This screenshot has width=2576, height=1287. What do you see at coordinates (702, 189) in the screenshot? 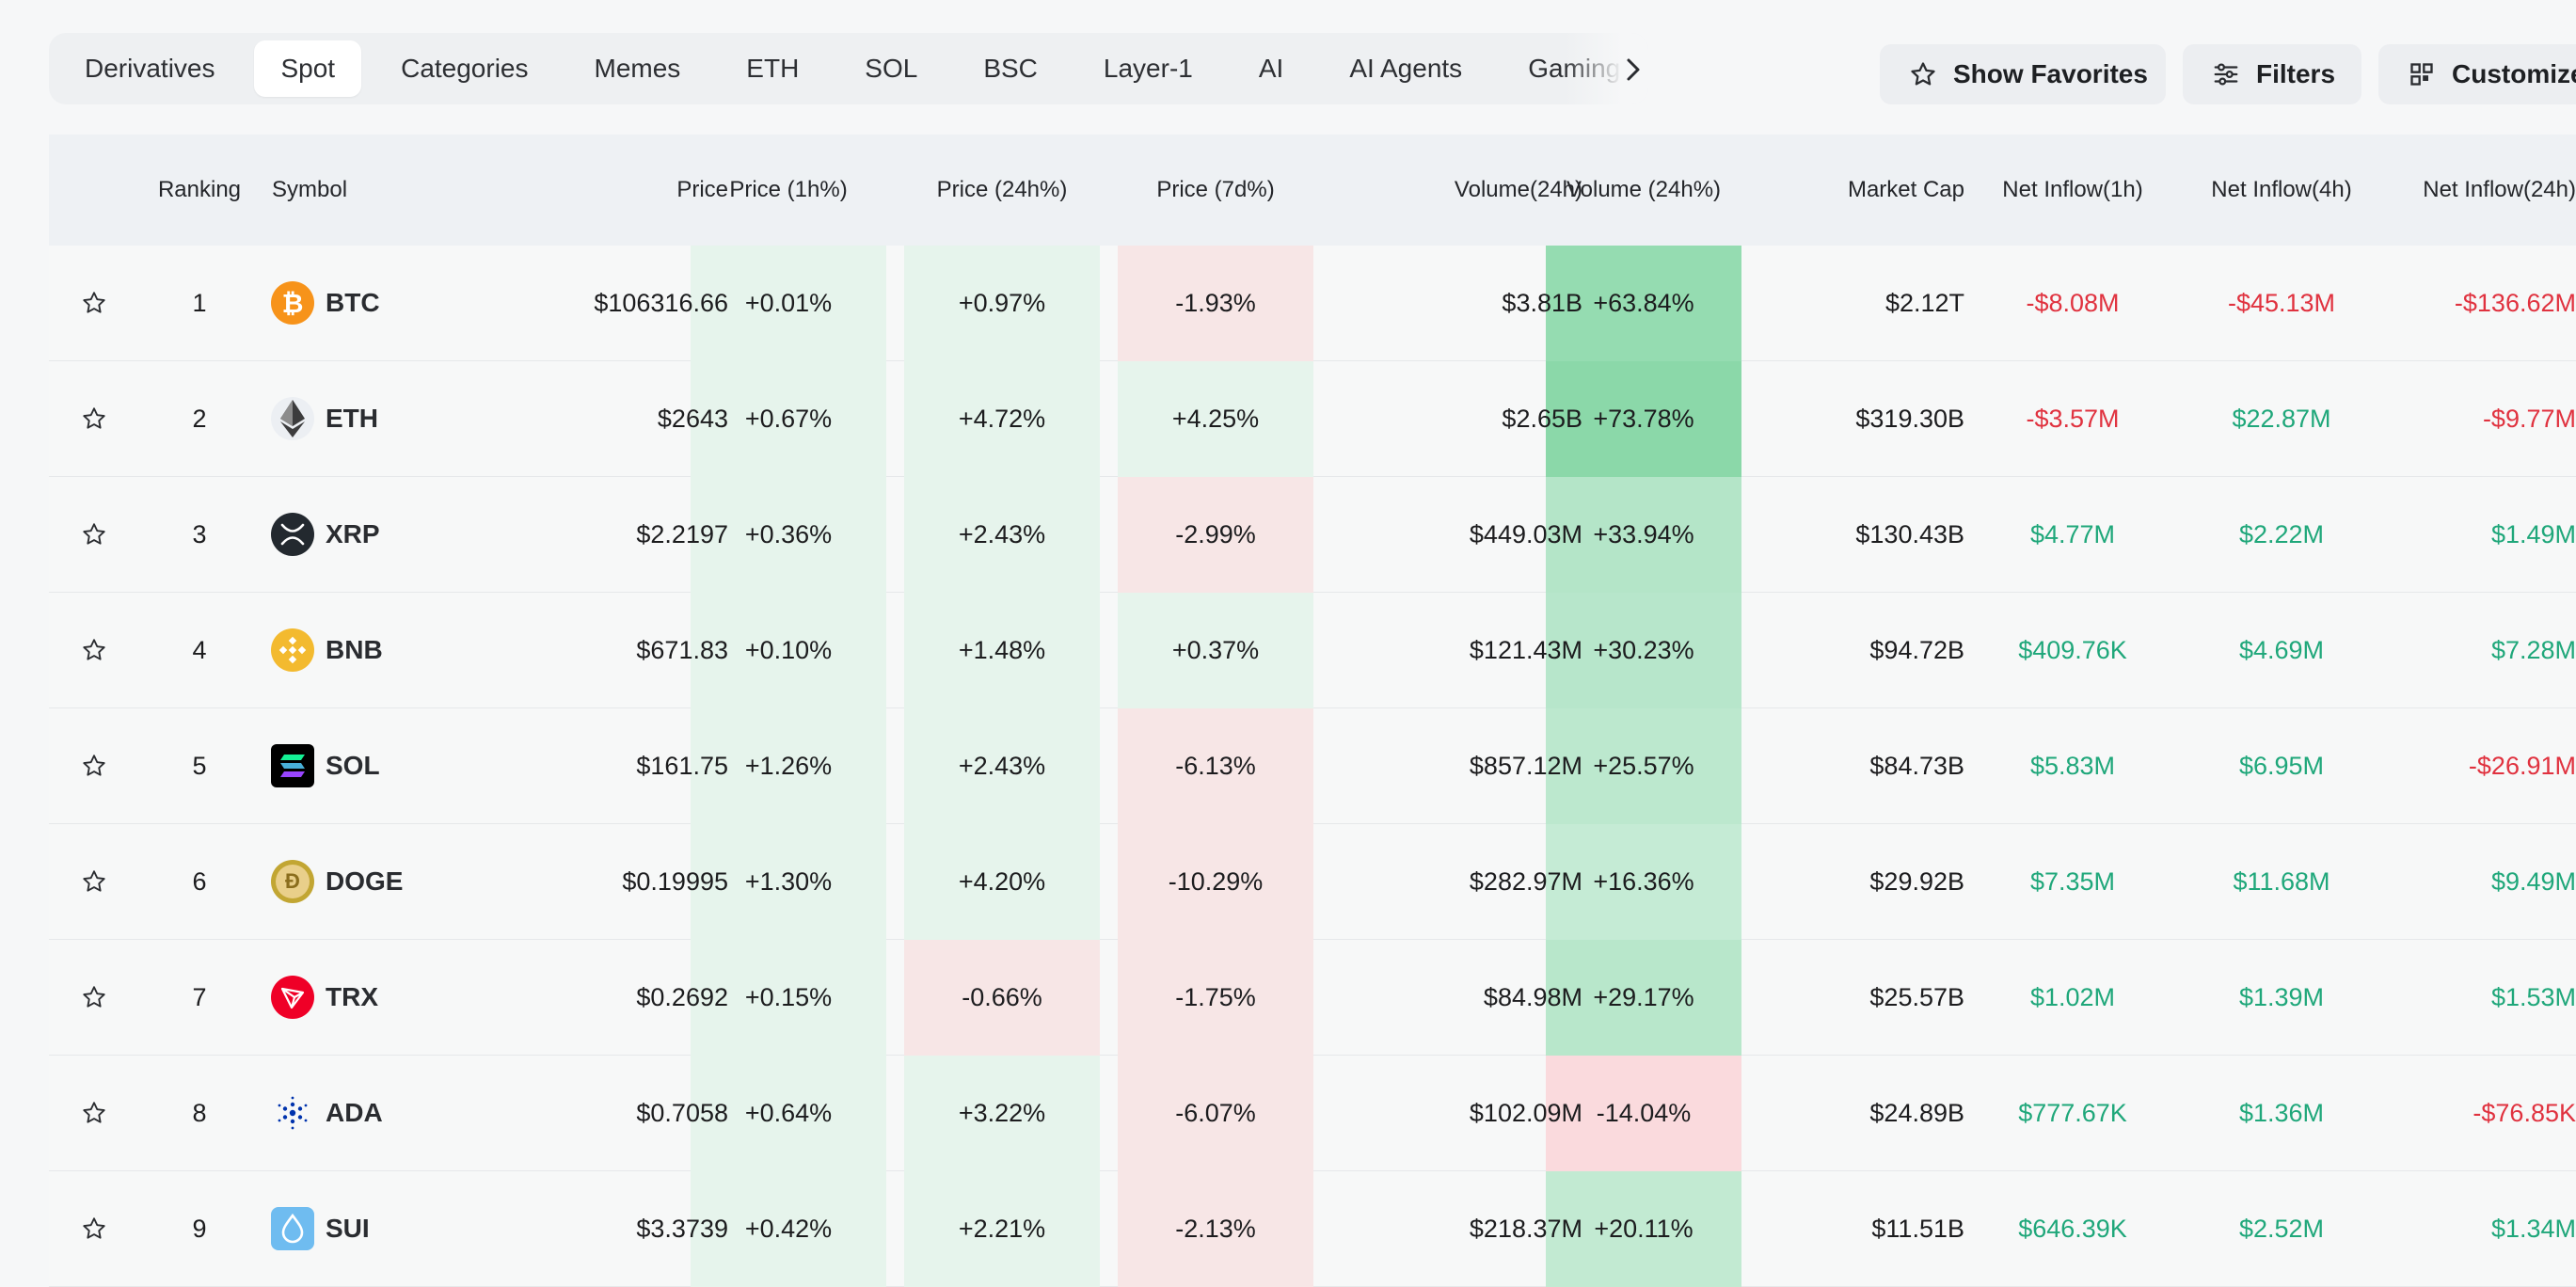
I see `col-price: Price` at bounding box center [702, 189].